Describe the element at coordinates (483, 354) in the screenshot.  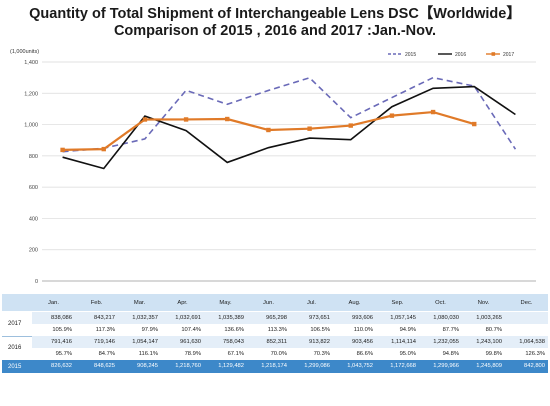
I see `table-ratio-cell: 99.8%` at that location.